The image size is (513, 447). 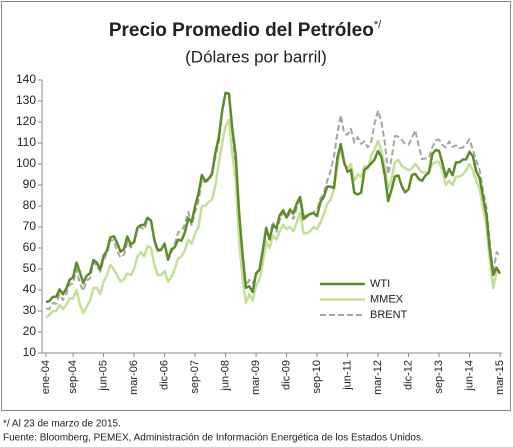 What do you see at coordinates (378, 377) in the screenshot?
I see `x-tick-label: mar-12` at bounding box center [378, 377].